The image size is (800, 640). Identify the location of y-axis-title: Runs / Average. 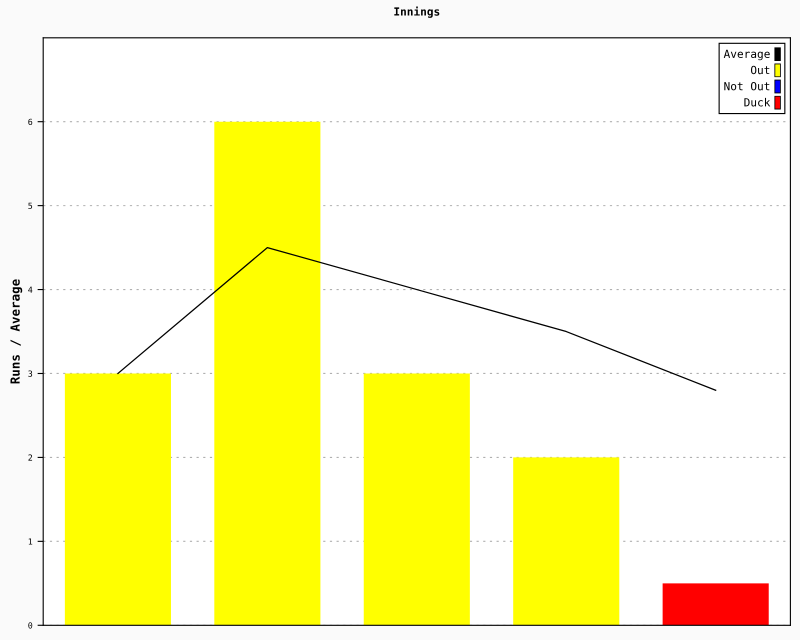
(16, 331).